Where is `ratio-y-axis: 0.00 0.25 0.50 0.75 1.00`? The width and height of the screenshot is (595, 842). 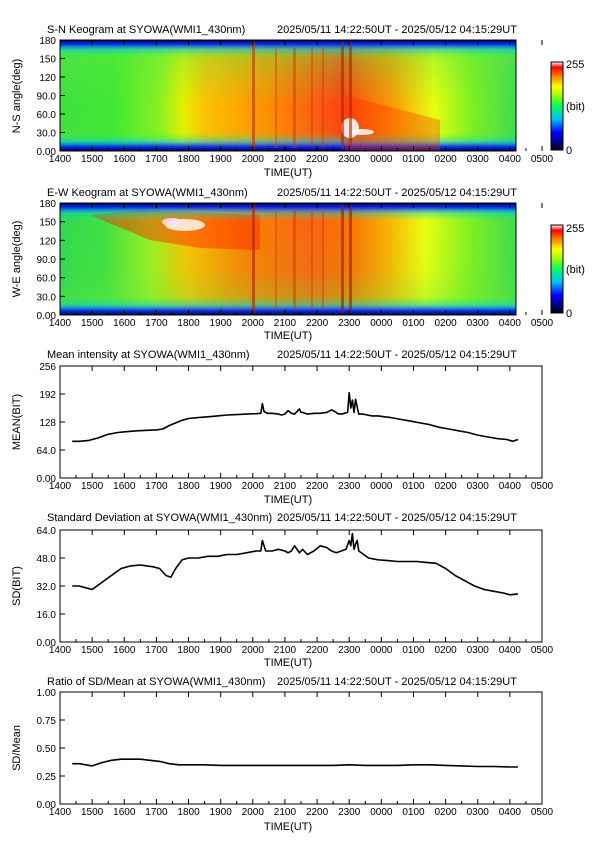
ratio-y-axis: 0.00 0.25 0.50 0.75 1.00 is located at coordinates (51, 749).